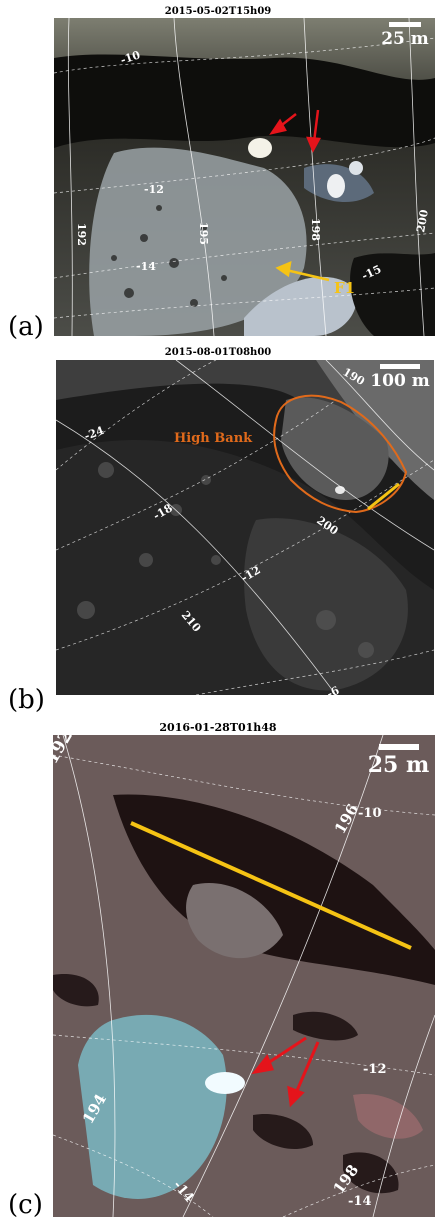 This screenshot has height=1224, width=436. What do you see at coordinates (213, 438) in the screenshot?
I see `high-bank-label: High Bank` at bounding box center [213, 438].